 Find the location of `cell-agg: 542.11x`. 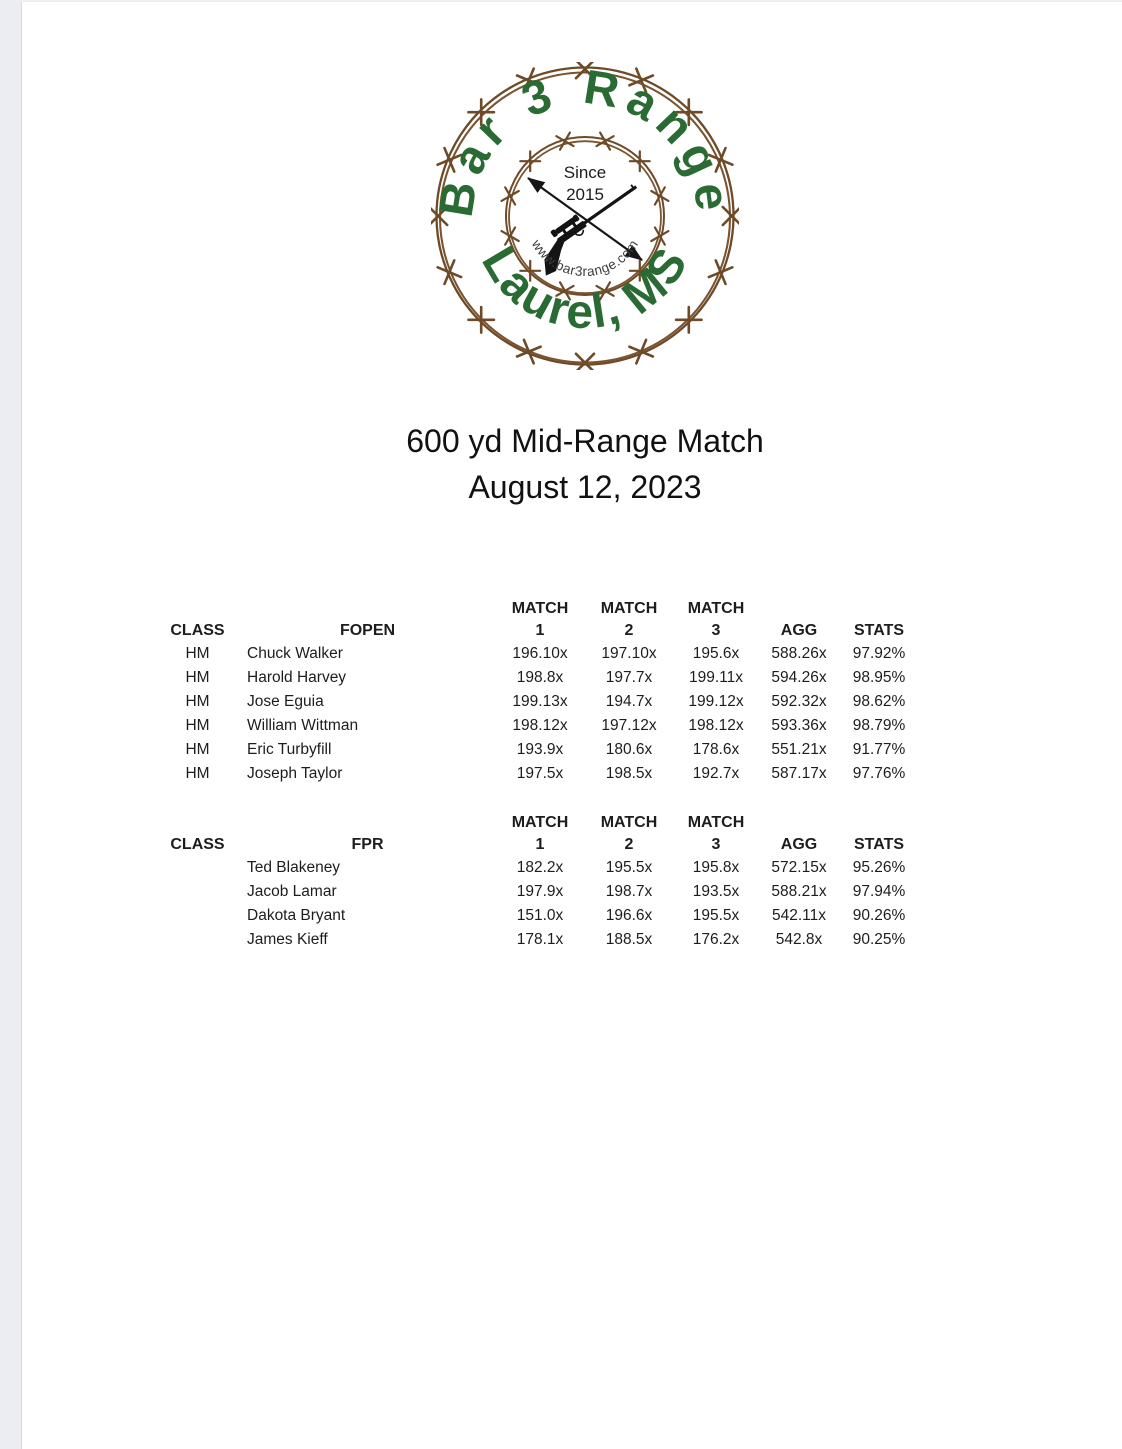

cell-agg: 542.11x is located at coordinates (798, 915).